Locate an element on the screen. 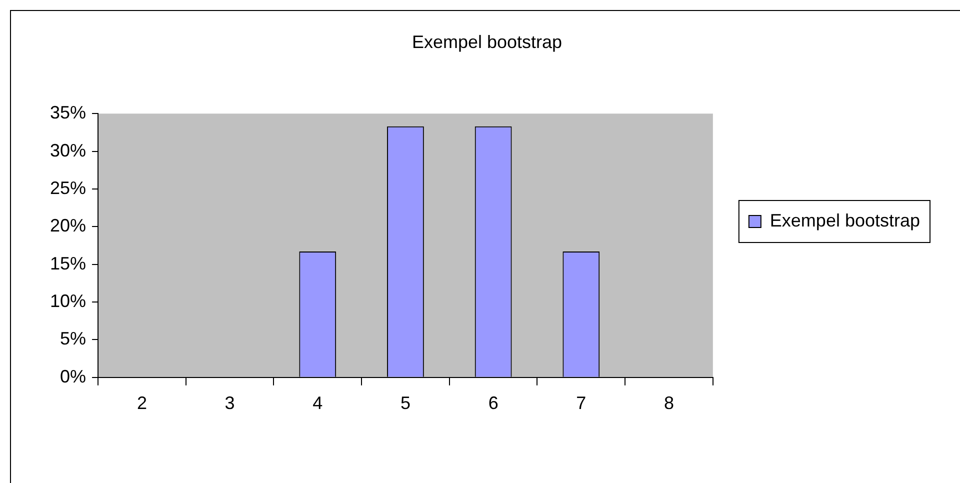  y-tick-label: 0% is located at coordinates (73, 376).